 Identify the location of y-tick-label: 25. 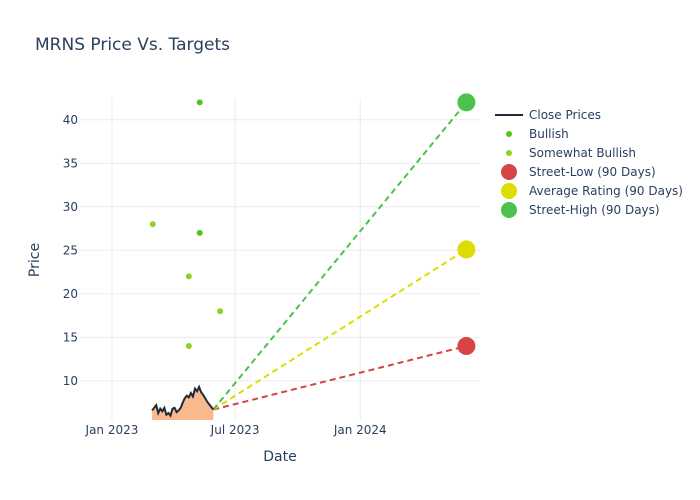
(70, 250).